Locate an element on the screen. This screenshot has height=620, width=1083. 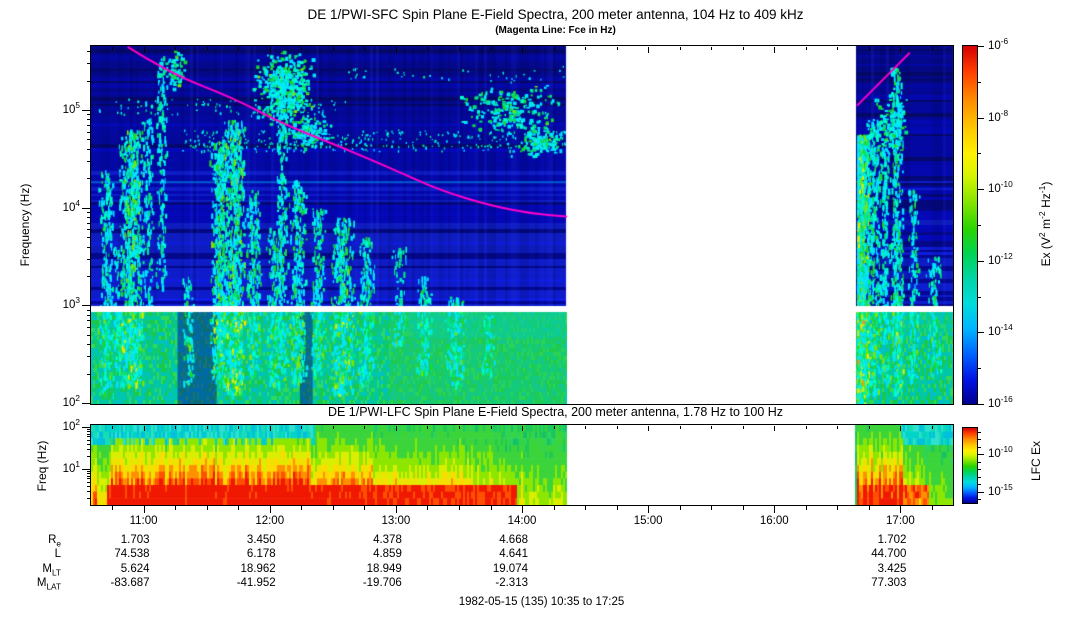
ephemeris-row-label: Re is located at coordinates (54, 540).